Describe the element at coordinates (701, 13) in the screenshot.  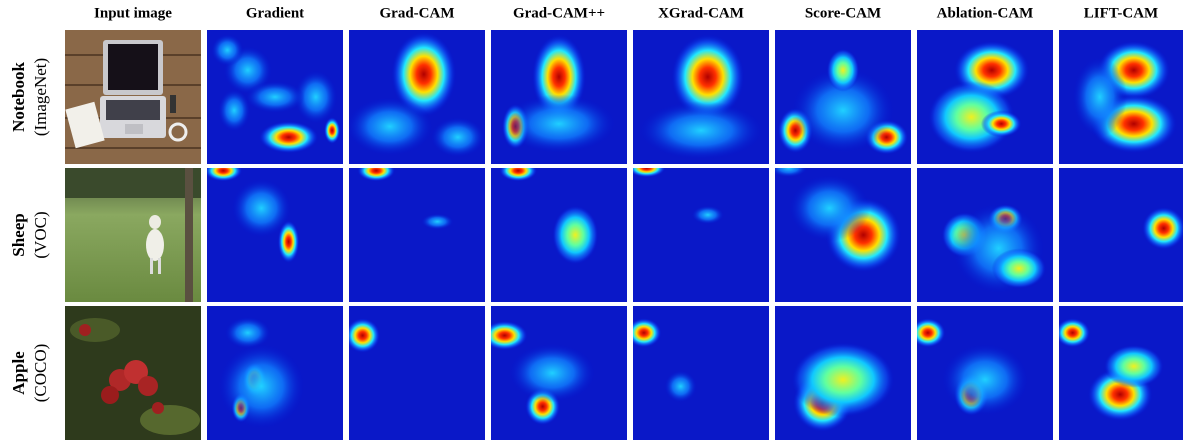
I see `column-header: XGrad-CAM` at that location.